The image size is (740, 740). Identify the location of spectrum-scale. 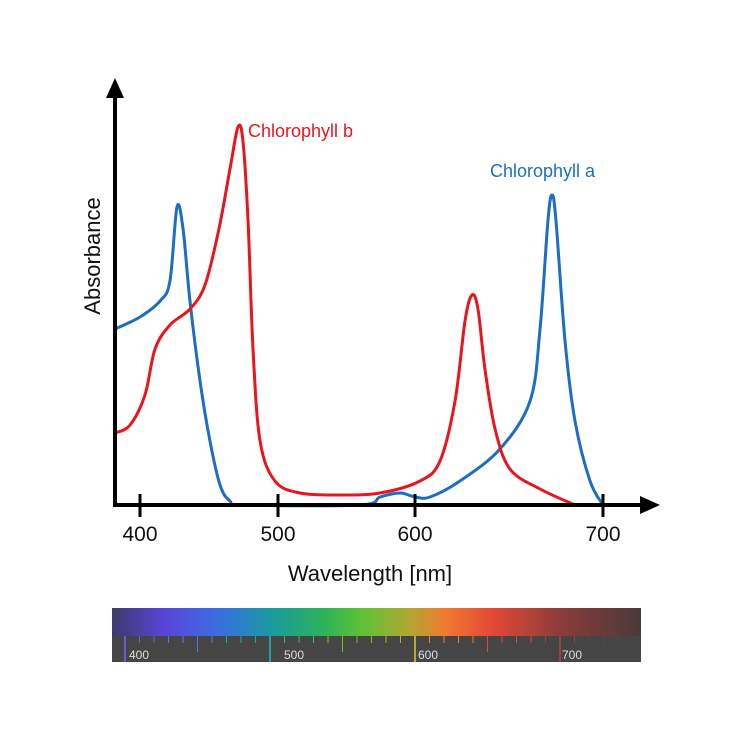
(376, 649).